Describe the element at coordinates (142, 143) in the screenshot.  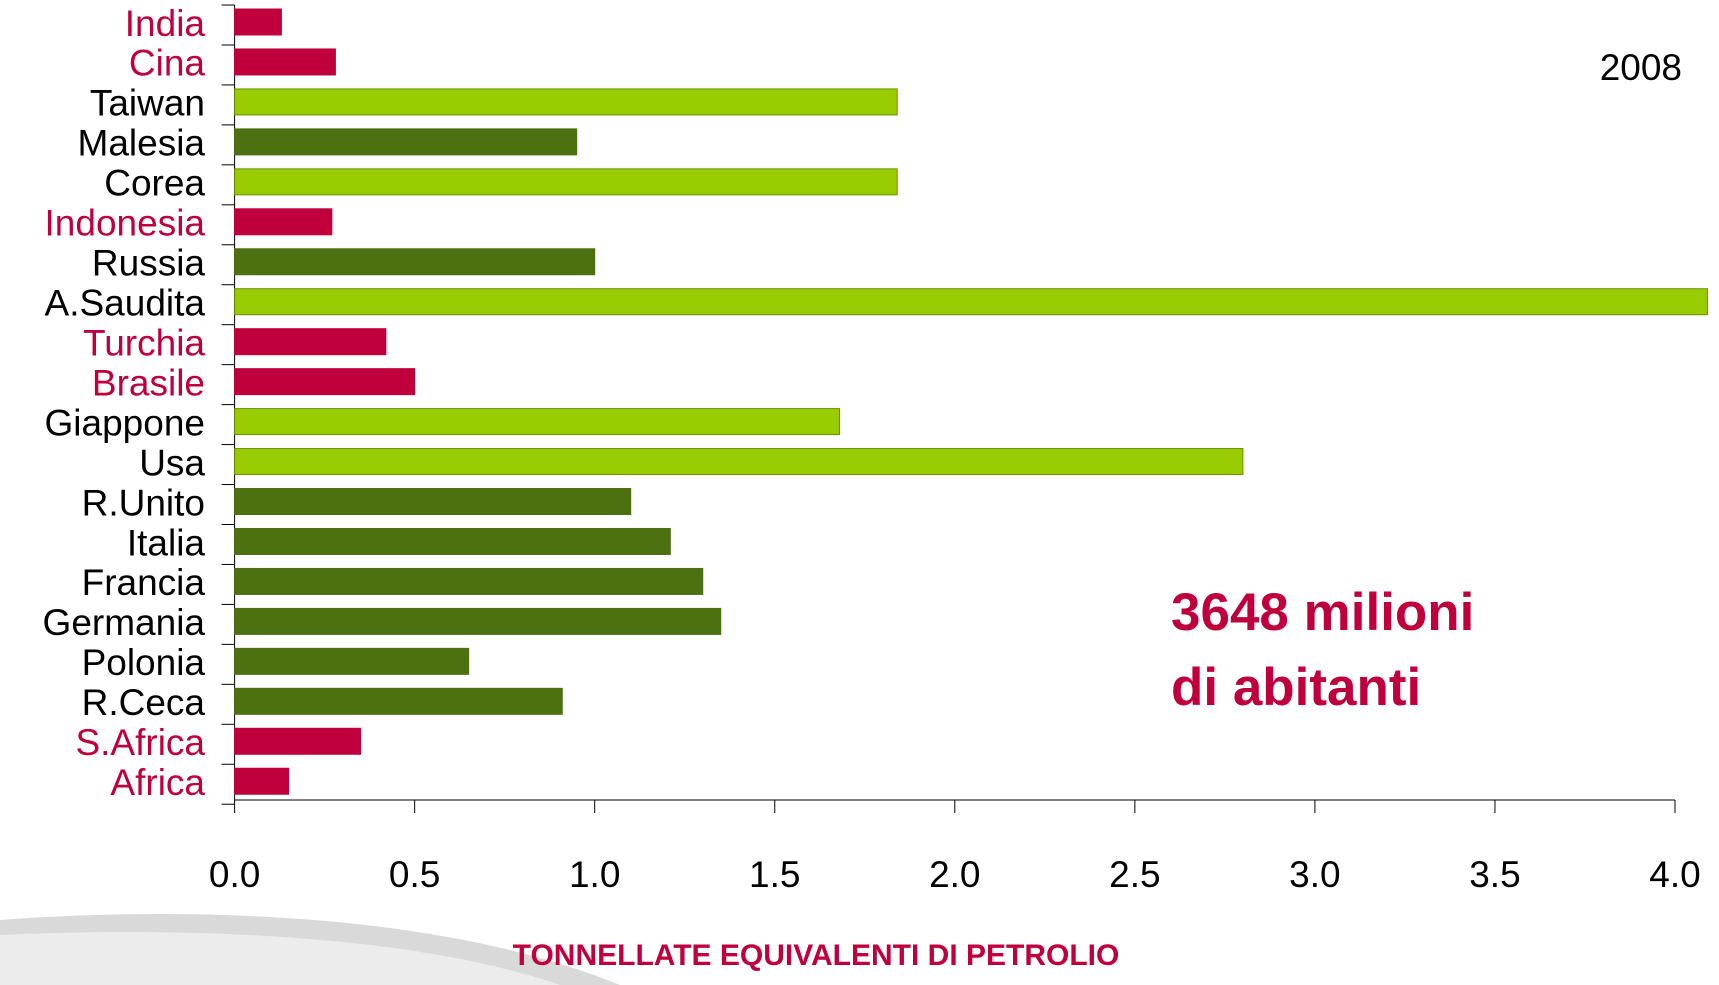
I see `y-tick-label: Malesia` at that location.